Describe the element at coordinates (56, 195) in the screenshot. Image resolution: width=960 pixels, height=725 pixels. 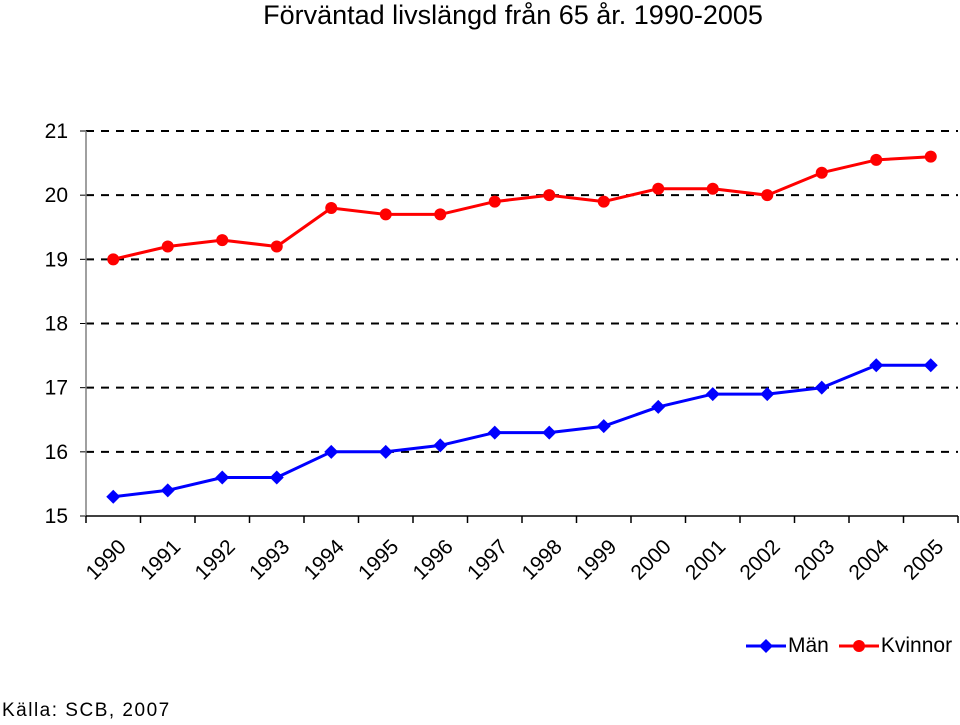
I see `y-tick-label: 20` at that location.